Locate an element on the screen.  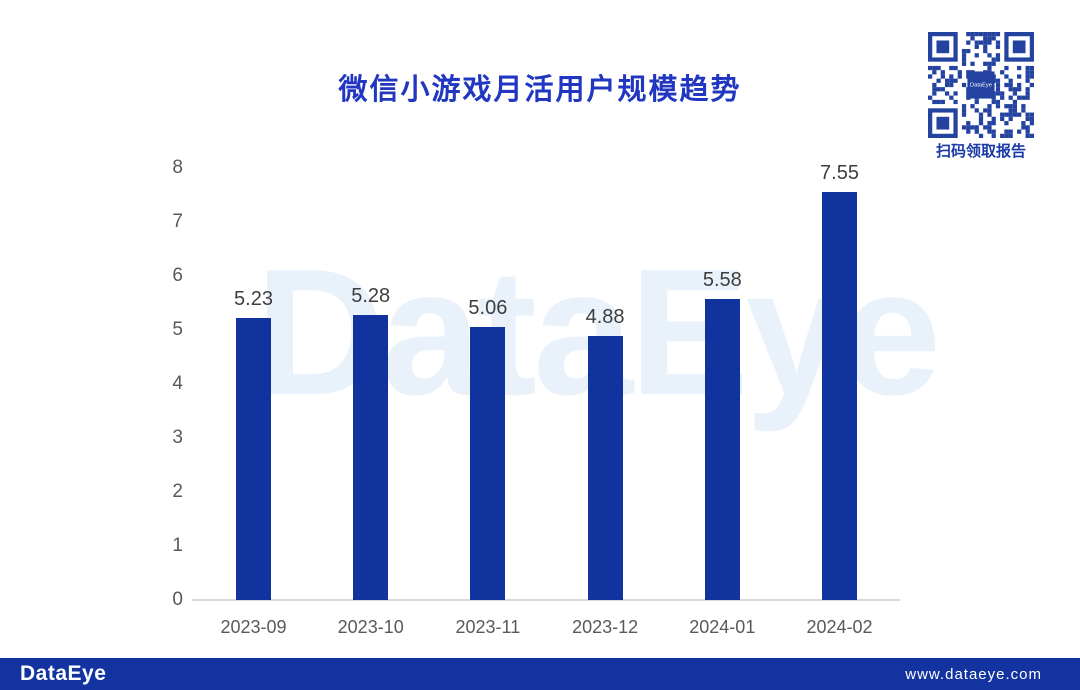
svg-text: DataEye is located at coordinates (981, 86).